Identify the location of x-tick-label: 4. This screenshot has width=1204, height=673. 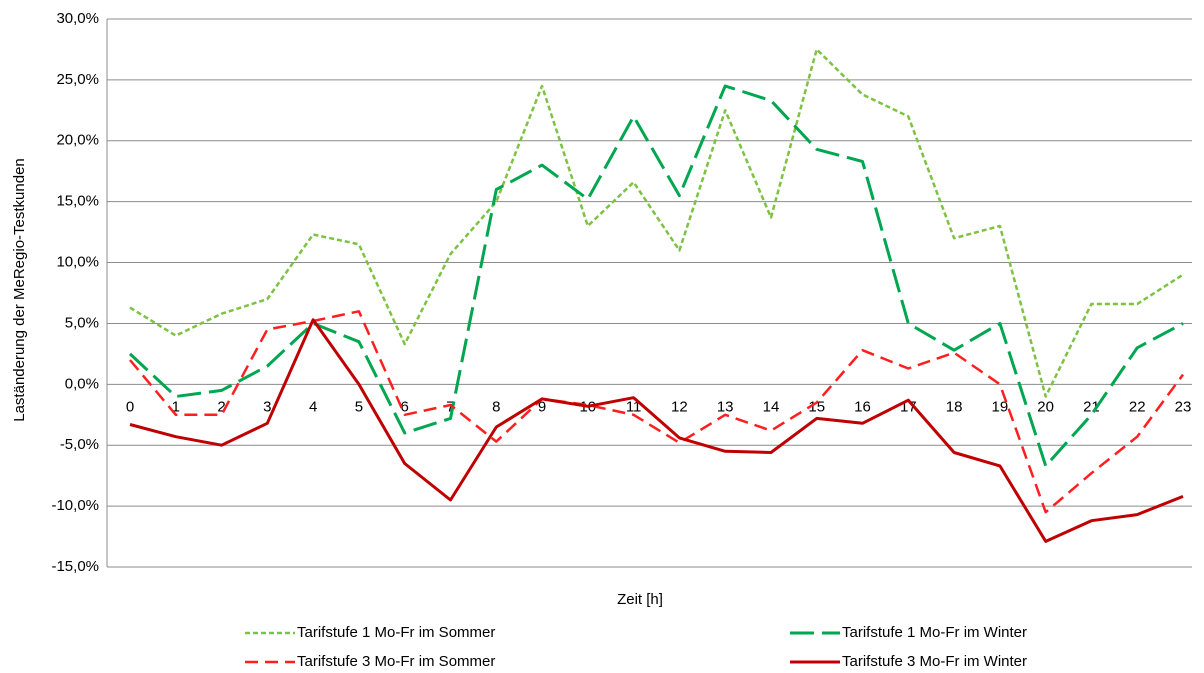
(313, 406).